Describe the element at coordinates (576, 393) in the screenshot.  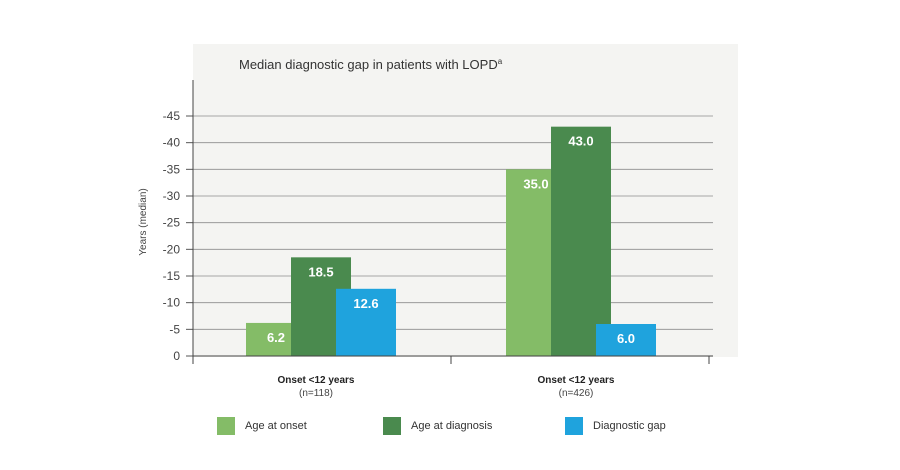
I see `category-sublabel: (n=426)` at that location.